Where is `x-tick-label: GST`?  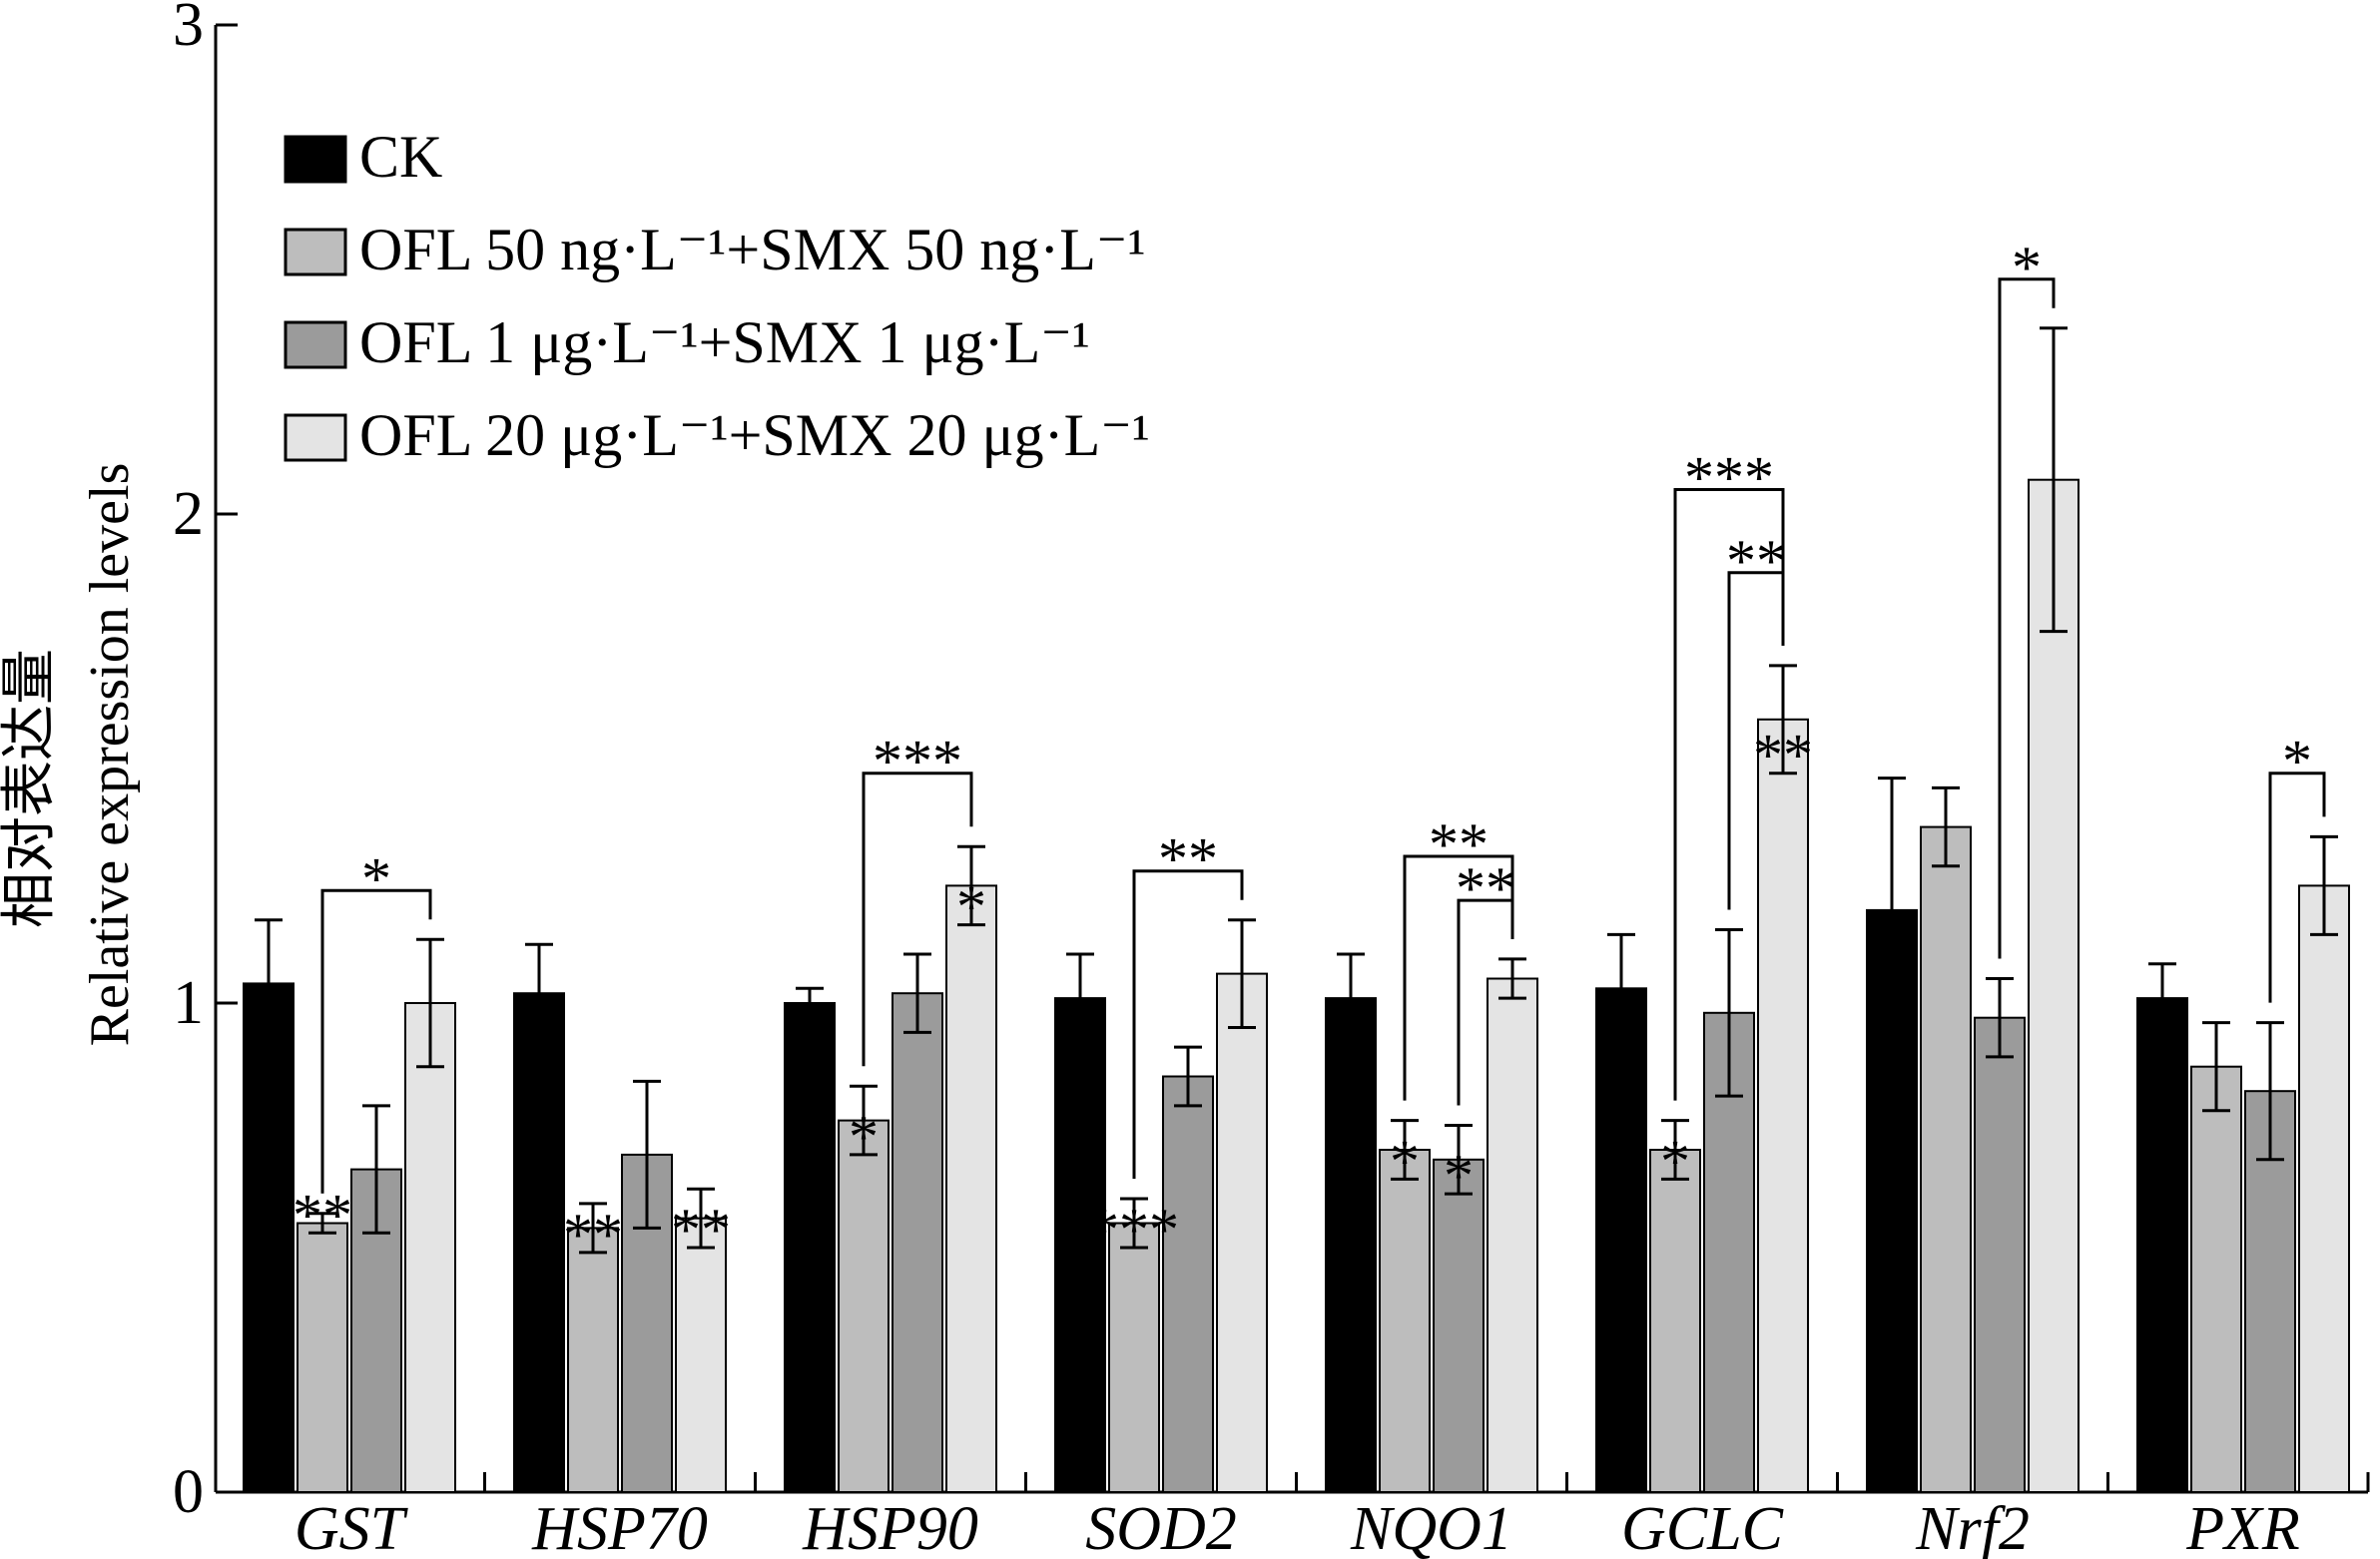 x-tick-label: GST is located at coordinates (352, 1527).